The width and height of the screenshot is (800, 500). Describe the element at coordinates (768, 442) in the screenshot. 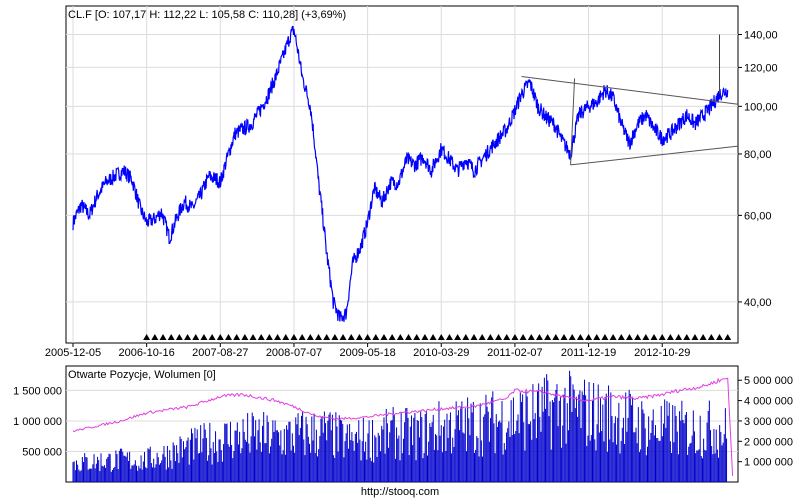

I see `volume-y-right-tick-label: 2 000 000` at that location.